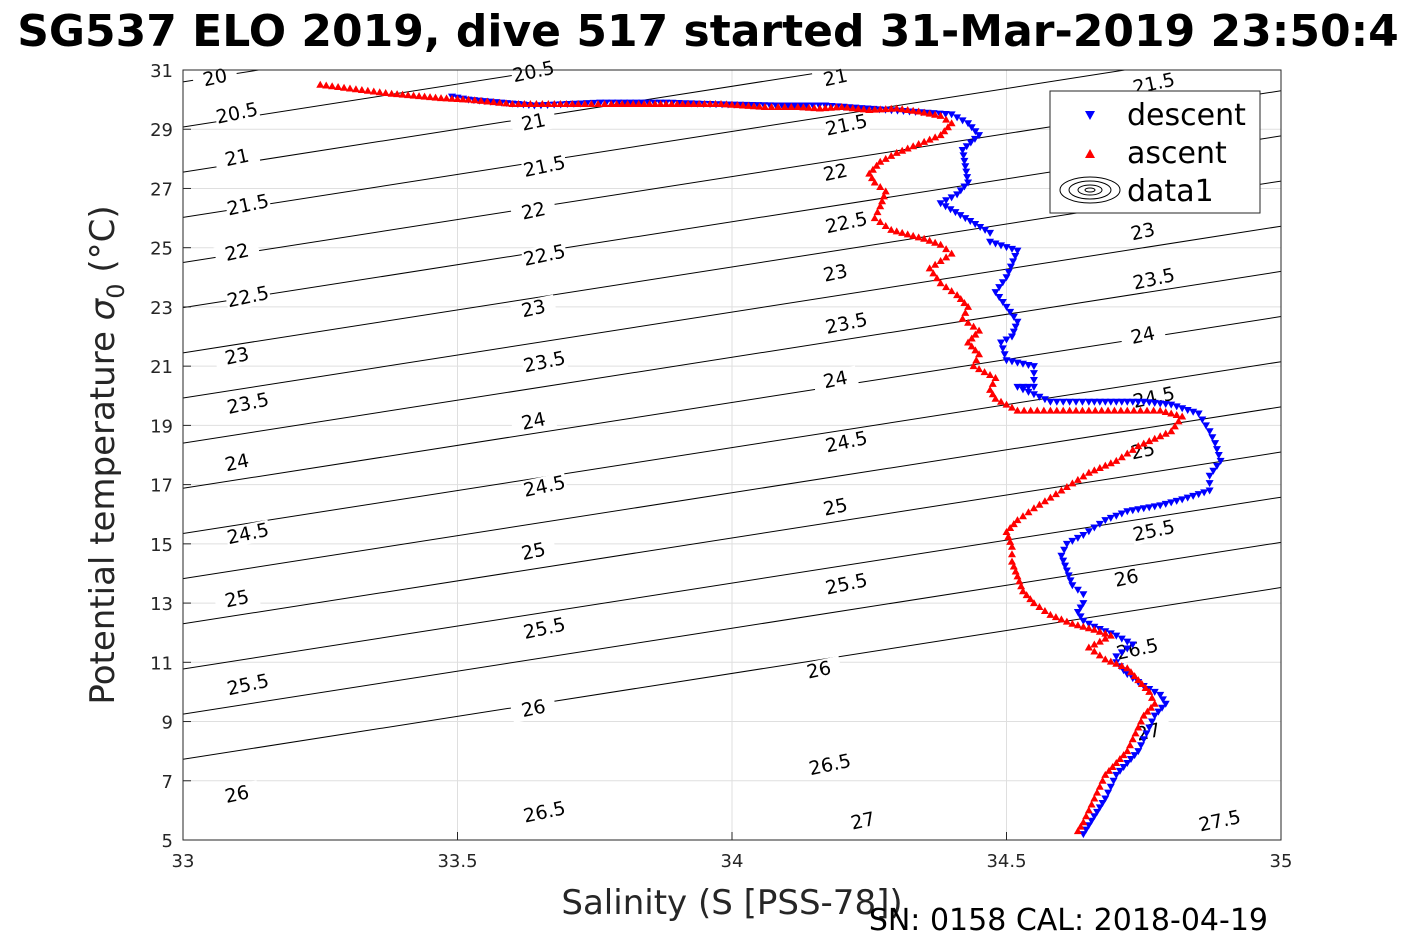  Describe the element at coordinates (237, 463) in the screenshot. I see `contour-label-text: 24` at that location.